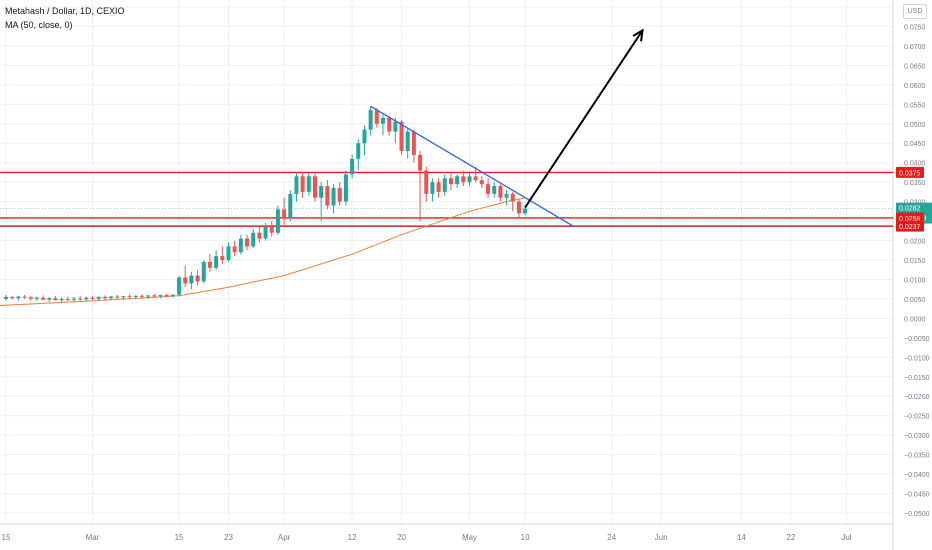  Describe the element at coordinates (472, 166) in the screenshot. I see `trendline` at that location.